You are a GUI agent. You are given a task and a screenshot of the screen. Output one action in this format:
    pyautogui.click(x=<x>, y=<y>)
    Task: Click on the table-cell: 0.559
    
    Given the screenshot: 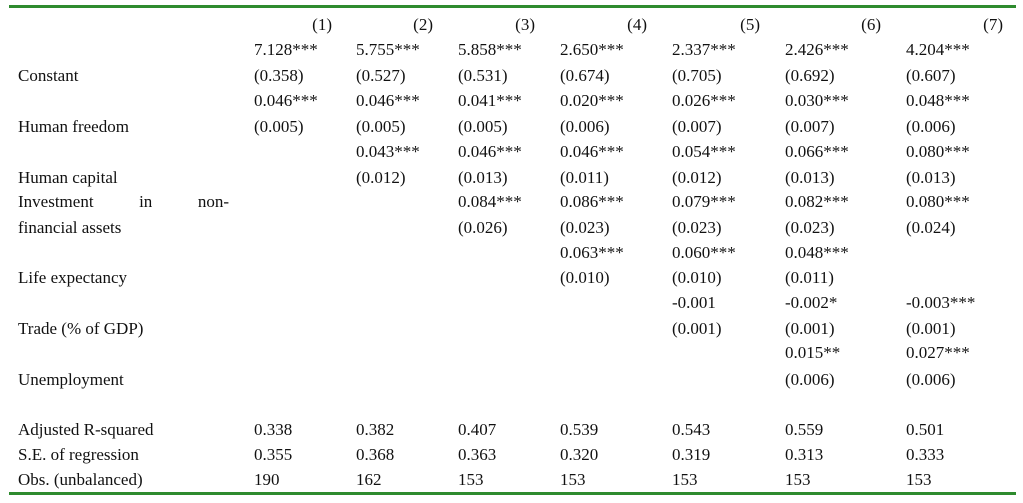 What is the action you would take?
    pyautogui.click(x=804, y=429)
    